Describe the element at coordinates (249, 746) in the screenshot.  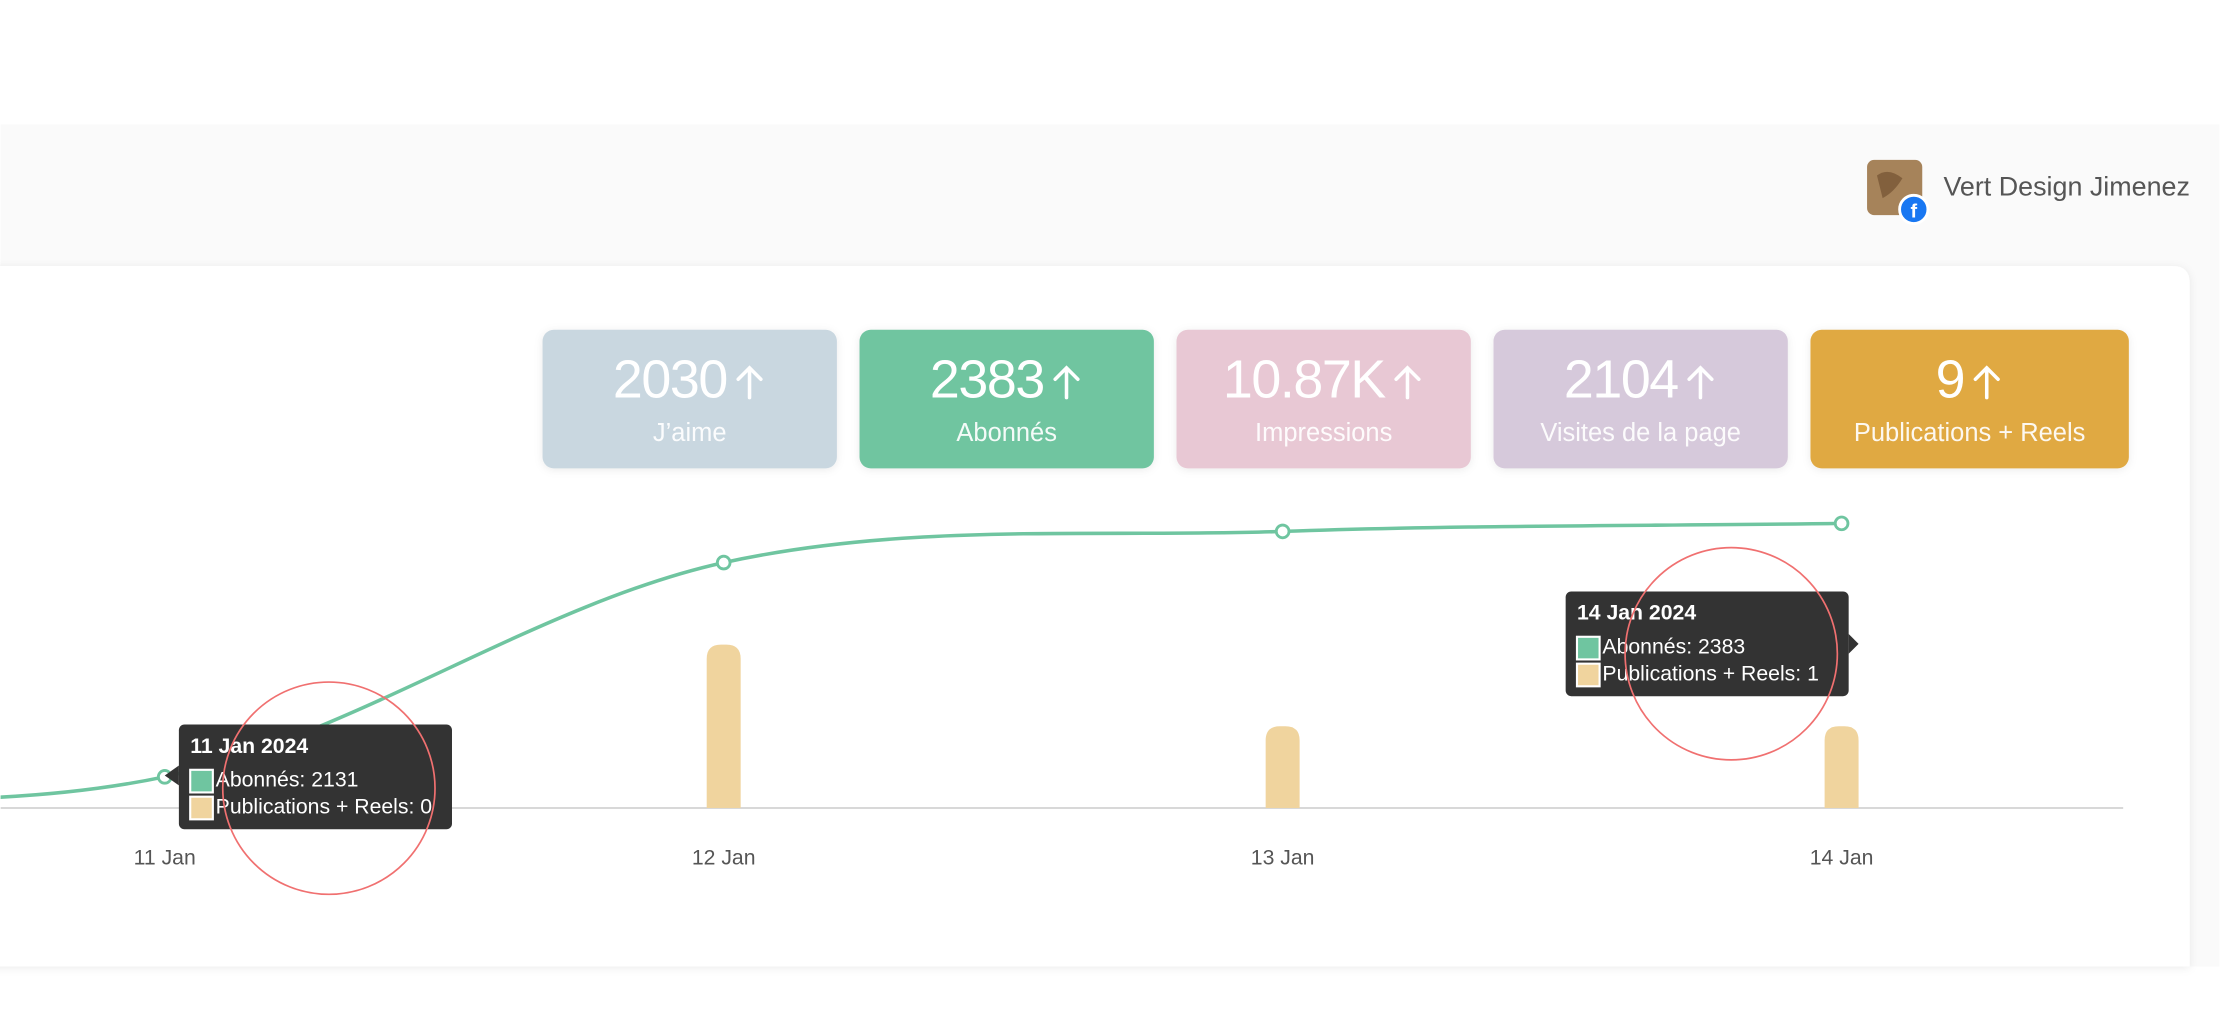
I see `tooltip-title: 11 Jan 2024` at that location.